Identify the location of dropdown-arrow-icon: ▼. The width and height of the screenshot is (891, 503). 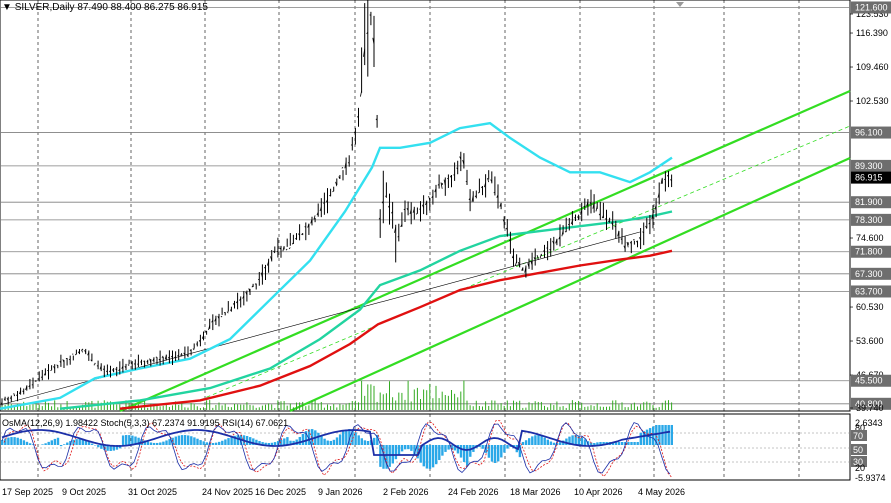
(7, 7).